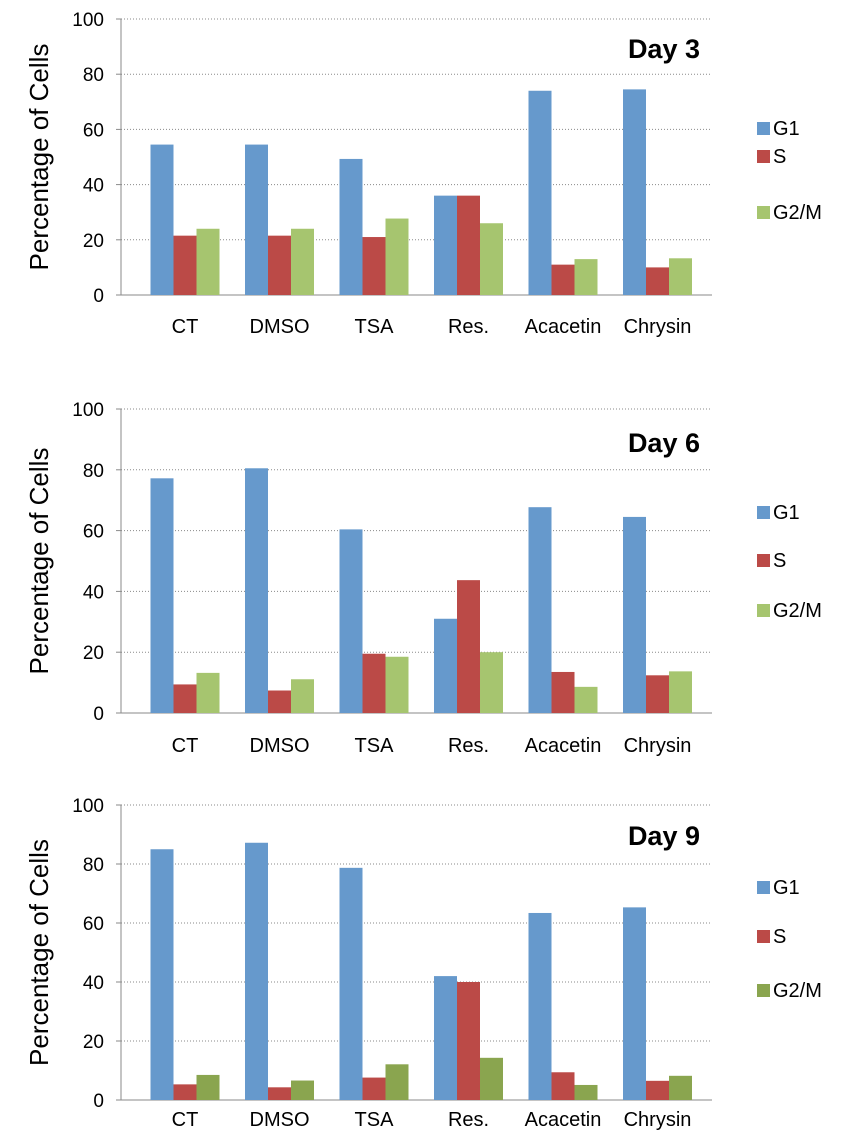  What do you see at coordinates (664, 443) in the screenshot?
I see `chart-title: Day 6` at bounding box center [664, 443].